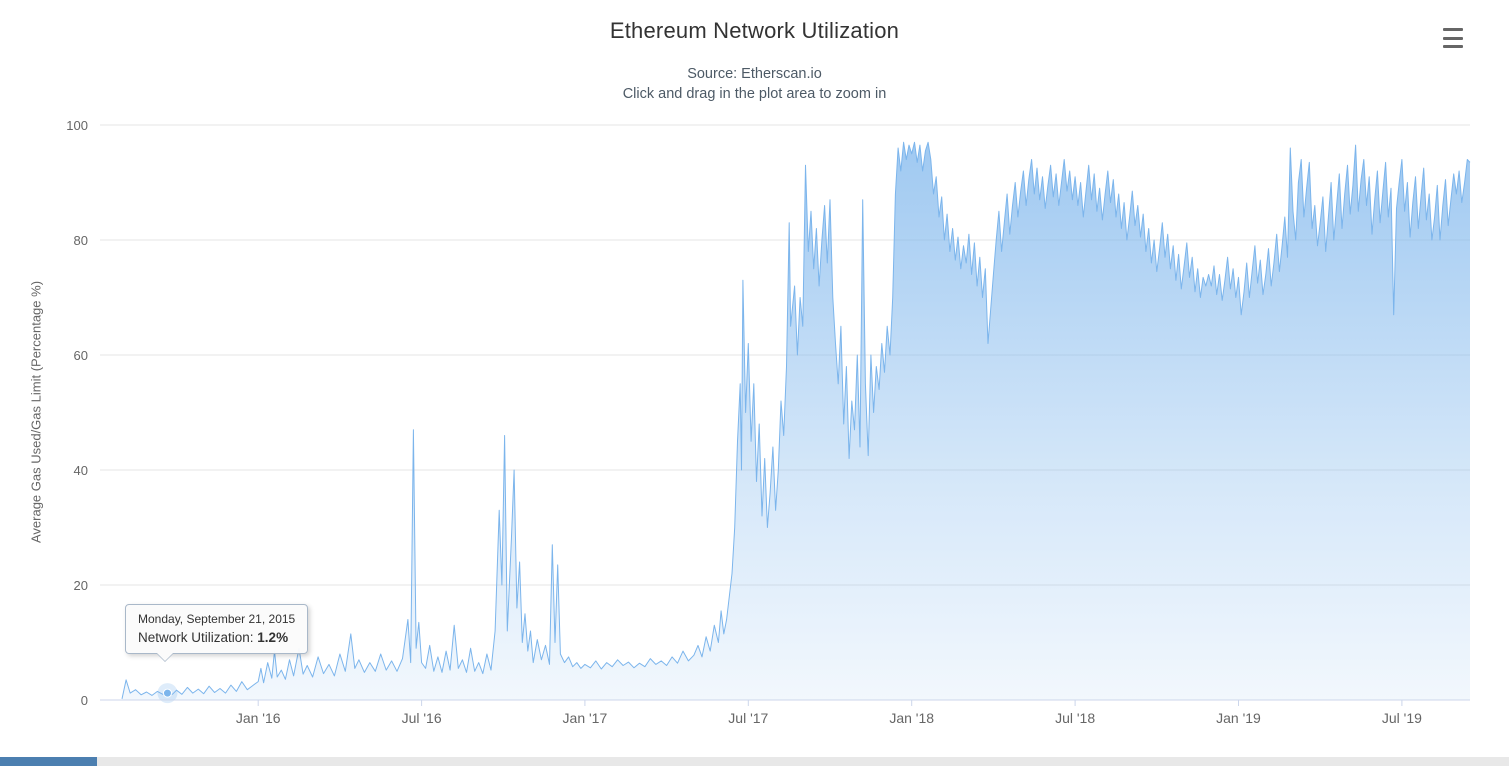 This screenshot has height=766, width=1509. What do you see at coordinates (77, 125) in the screenshot?
I see `y-tick-label: 100` at bounding box center [77, 125].